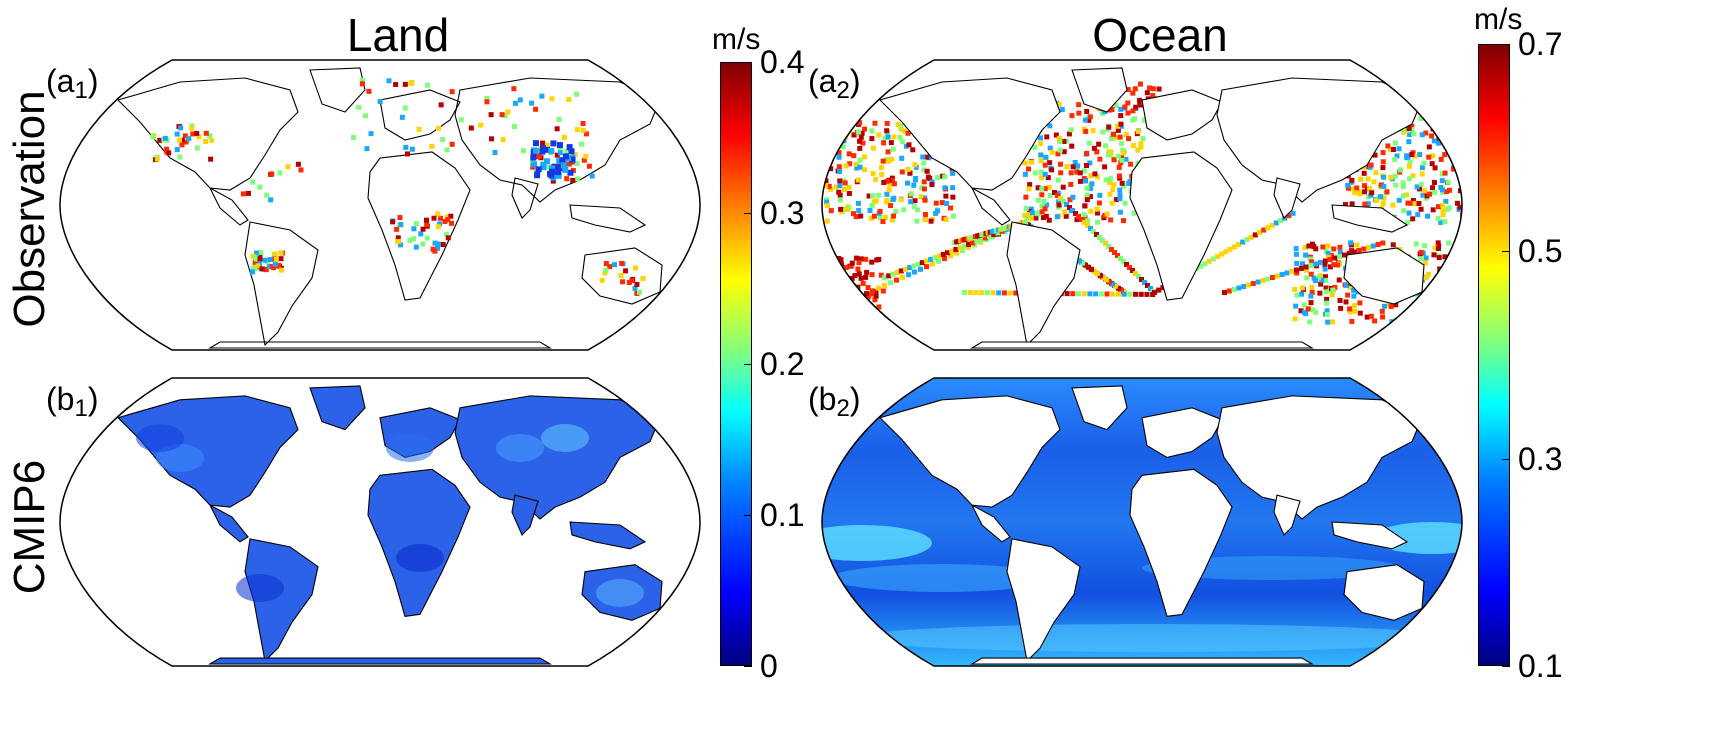 The image size is (1724, 745). Describe the element at coordinates (1135, 522) in the screenshot. I see `map-panel-b2: (b2)` at that location.